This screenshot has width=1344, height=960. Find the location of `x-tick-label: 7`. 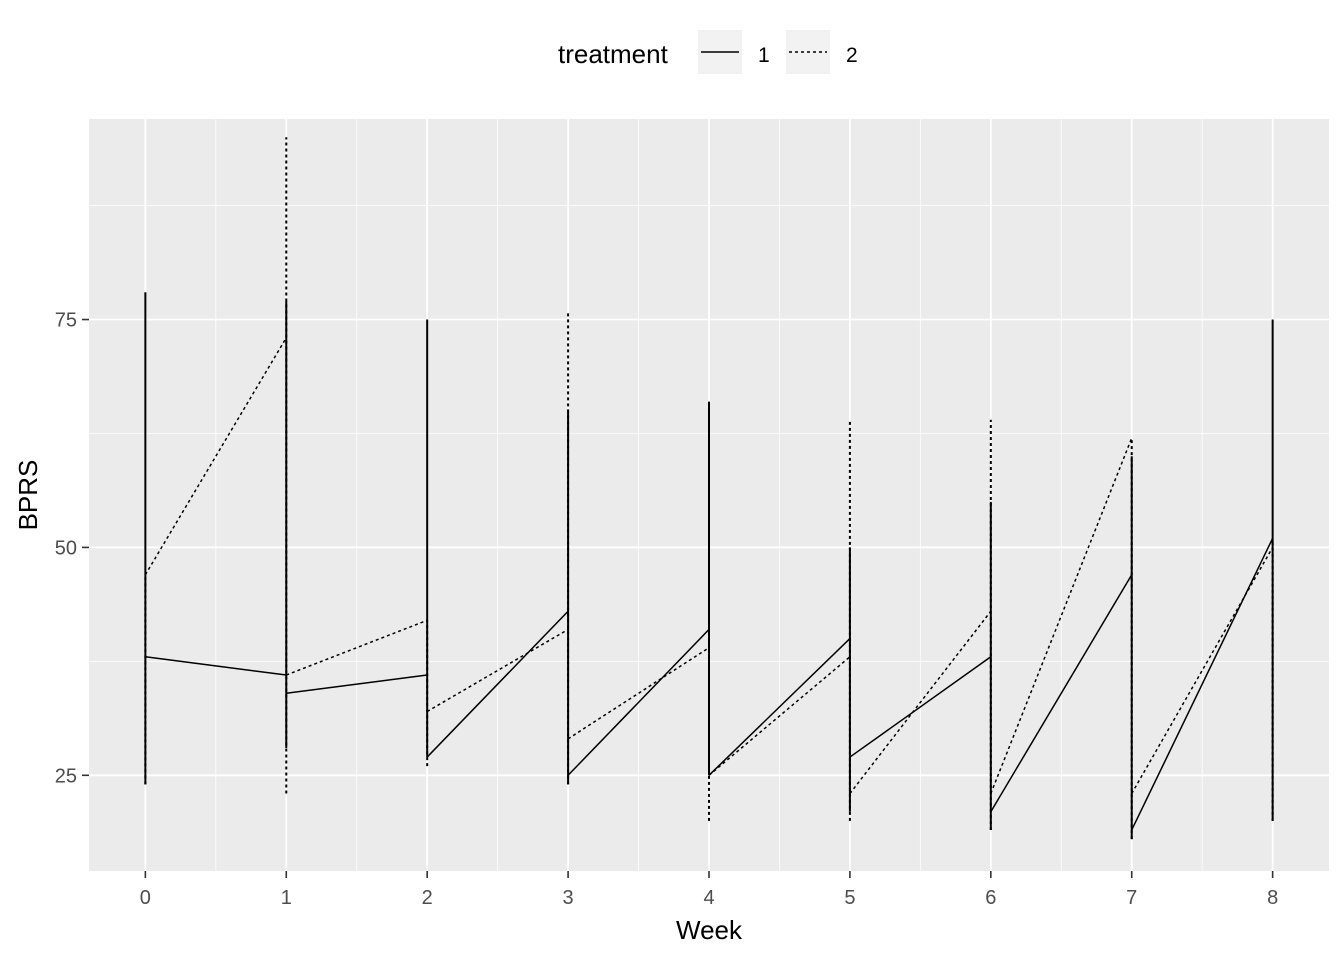

x-tick-label: 7 is located at coordinates (1131, 898).